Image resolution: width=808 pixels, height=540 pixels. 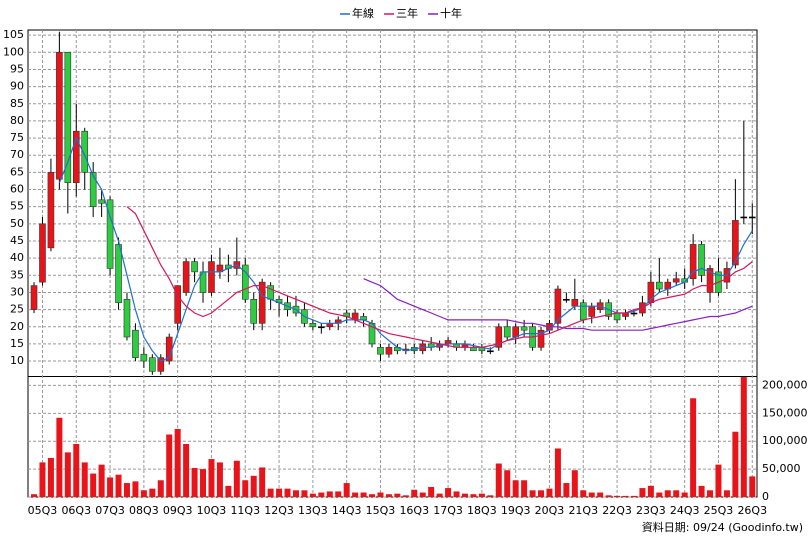 I want to click on x-tick-label: 19Q3, so click(x=516, y=510).